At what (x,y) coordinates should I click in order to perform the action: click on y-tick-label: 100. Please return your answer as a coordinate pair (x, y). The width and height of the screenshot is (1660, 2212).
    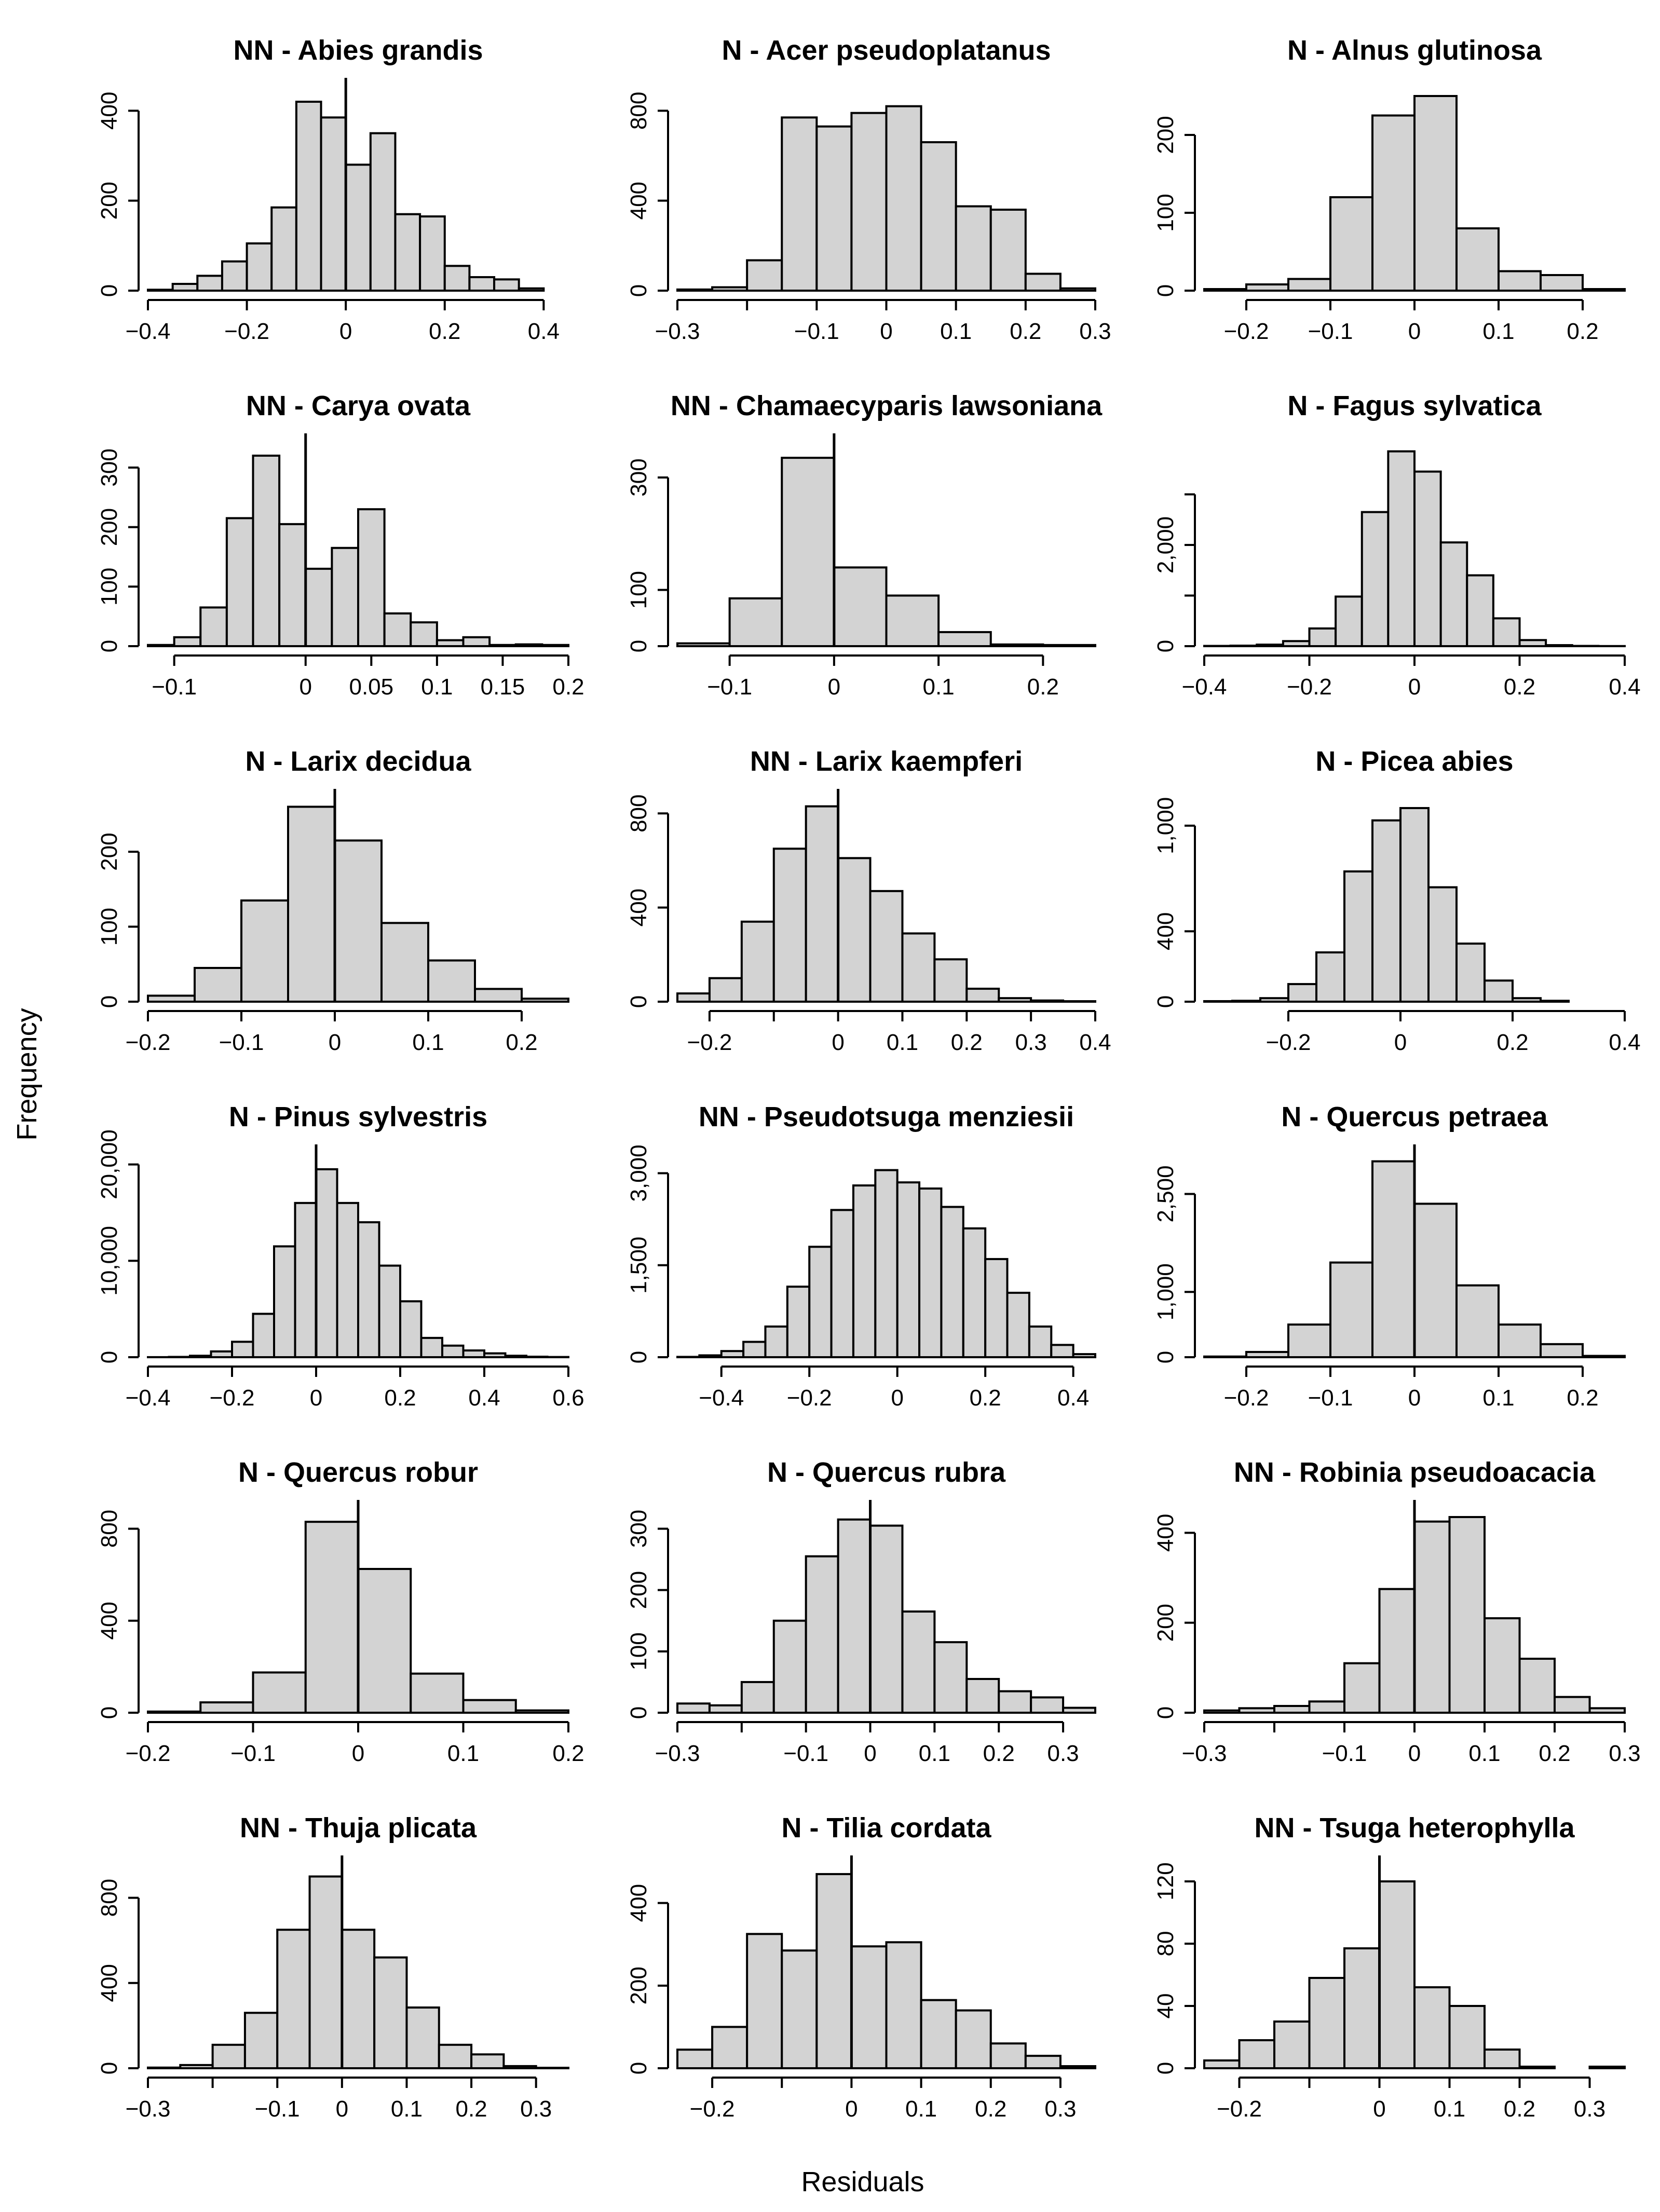
    Looking at the image, I should click on (638, 590).